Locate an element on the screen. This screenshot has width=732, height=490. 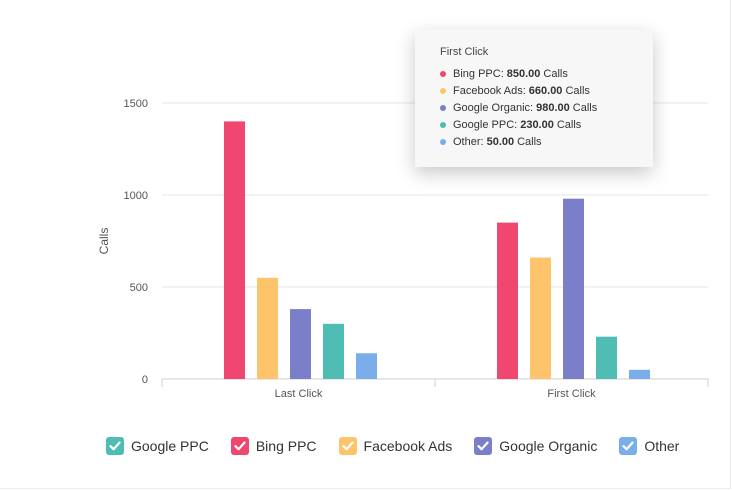
legend-item: Bing PPC is located at coordinates (273, 446).